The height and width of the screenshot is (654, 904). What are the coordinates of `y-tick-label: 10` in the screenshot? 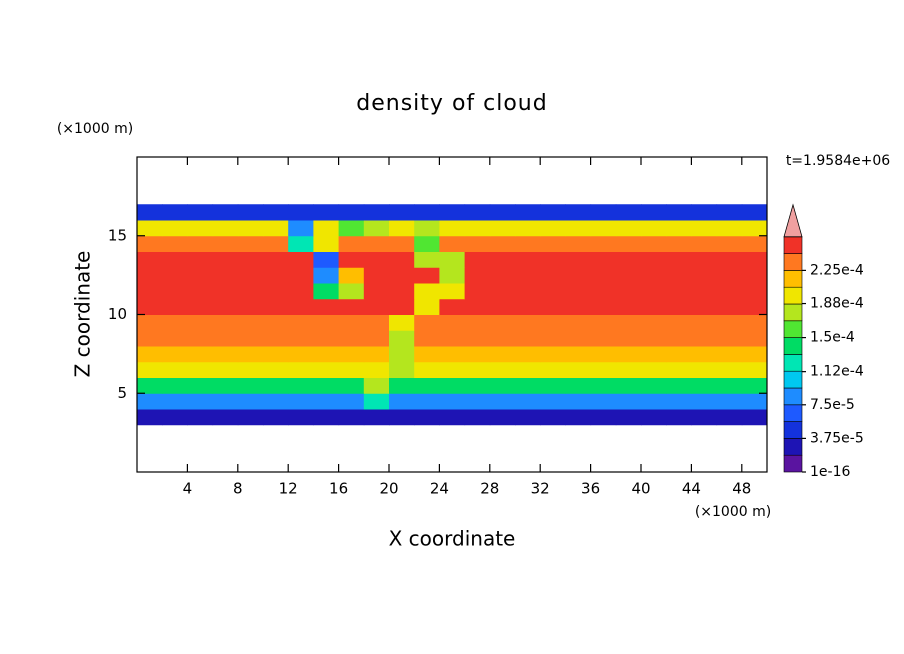 It's located at (117, 314).